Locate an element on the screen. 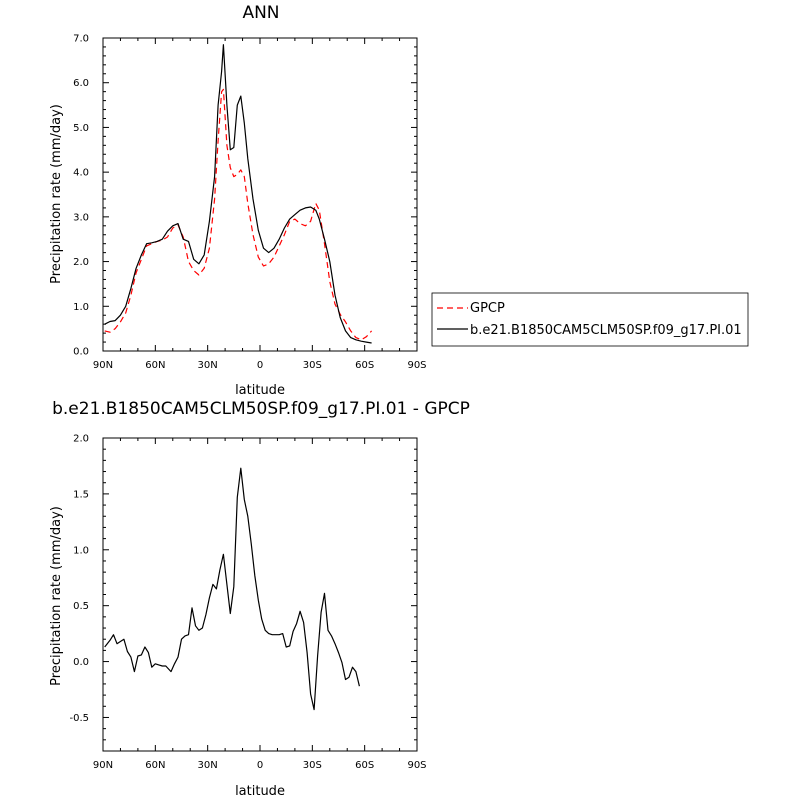 The height and width of the screenshot is (800, 800). y-tick-label: 3.0 is located at coordinates (81, 217).